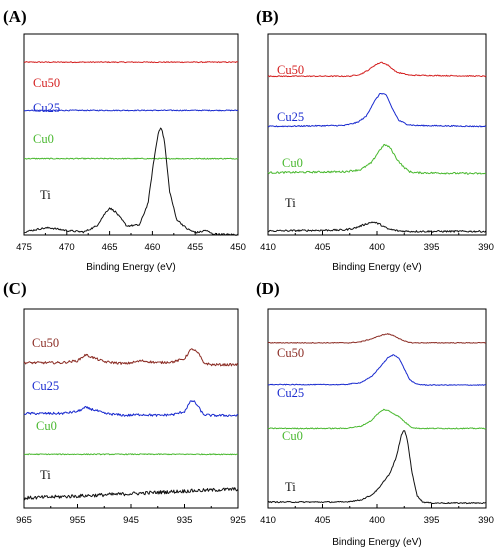 This screenshot has height=550, width=500. I want to click on series-line-cu50-b, so click(377, 69).